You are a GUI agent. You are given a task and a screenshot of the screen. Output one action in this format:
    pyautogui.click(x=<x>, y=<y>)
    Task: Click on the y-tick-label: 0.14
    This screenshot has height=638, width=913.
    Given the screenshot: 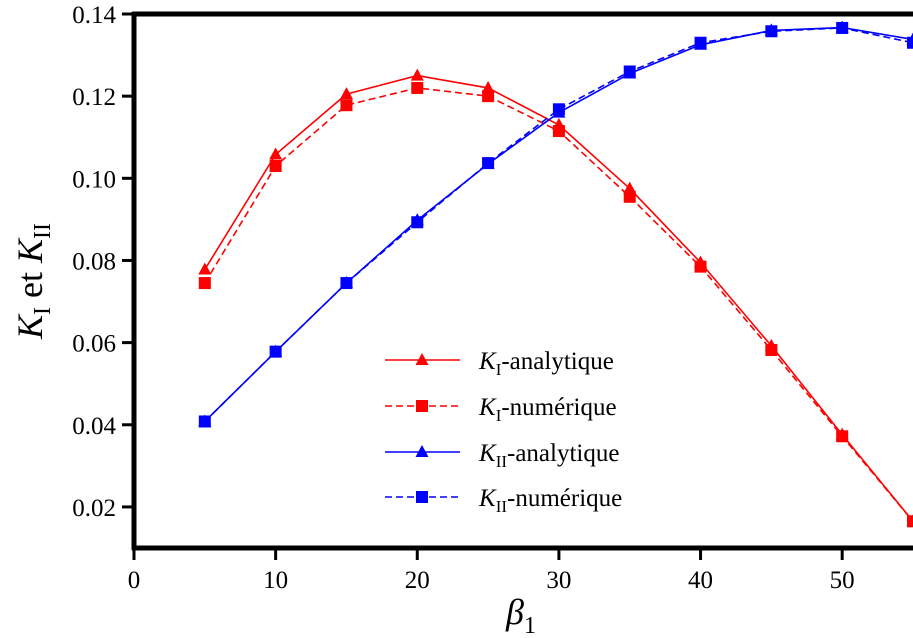 What is the action you would take?
    pyautogui.click(x=94, y=15)
    